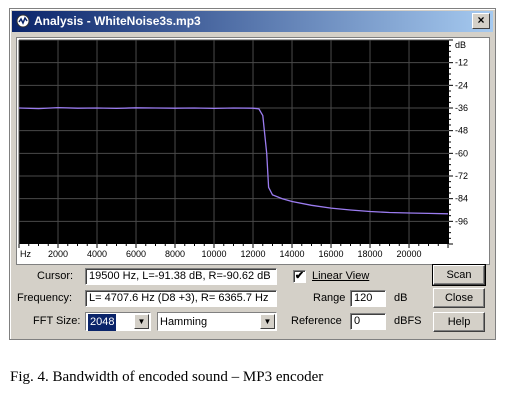 This screenshot has width=505, height=400. I want to click on reference-input: 0, so click(368, 321).